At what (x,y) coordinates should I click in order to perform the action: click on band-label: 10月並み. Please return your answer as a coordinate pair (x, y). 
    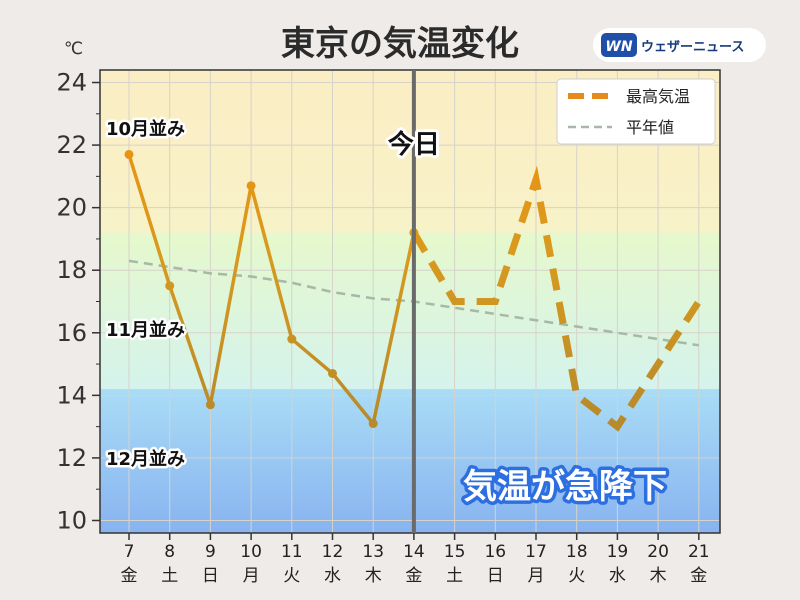
    Looking at the image, I should click on (145, 129).